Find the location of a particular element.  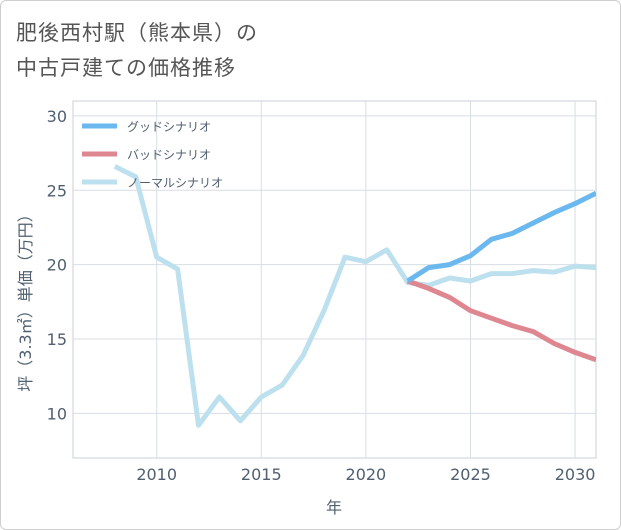

chart-title: 肥後西村駅（熊本県）の 中古戸建ての価格推移 is located at coordinates (137, 51).